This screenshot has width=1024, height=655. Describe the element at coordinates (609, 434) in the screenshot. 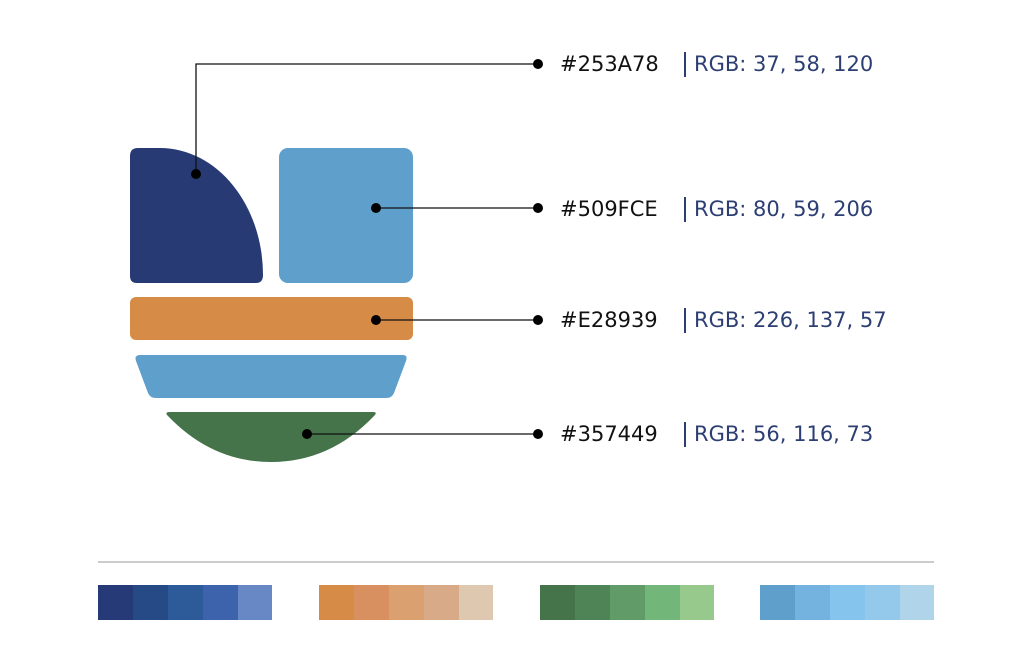

I see `hex-label: #357449` at that location.